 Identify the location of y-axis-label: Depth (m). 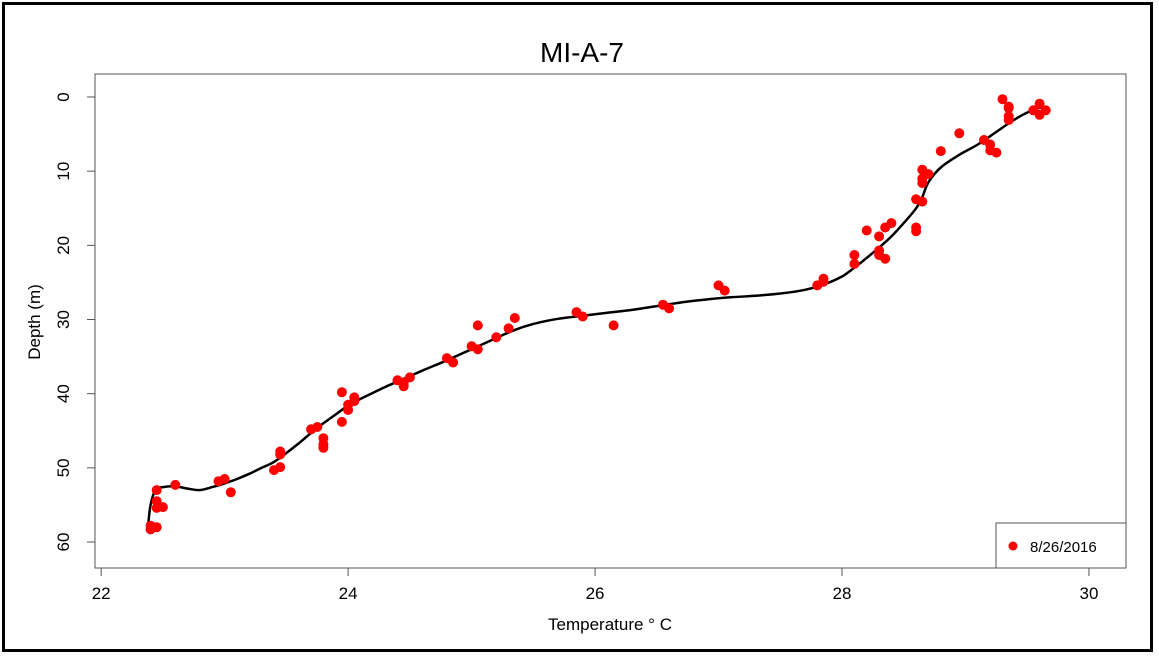
(34, 322).